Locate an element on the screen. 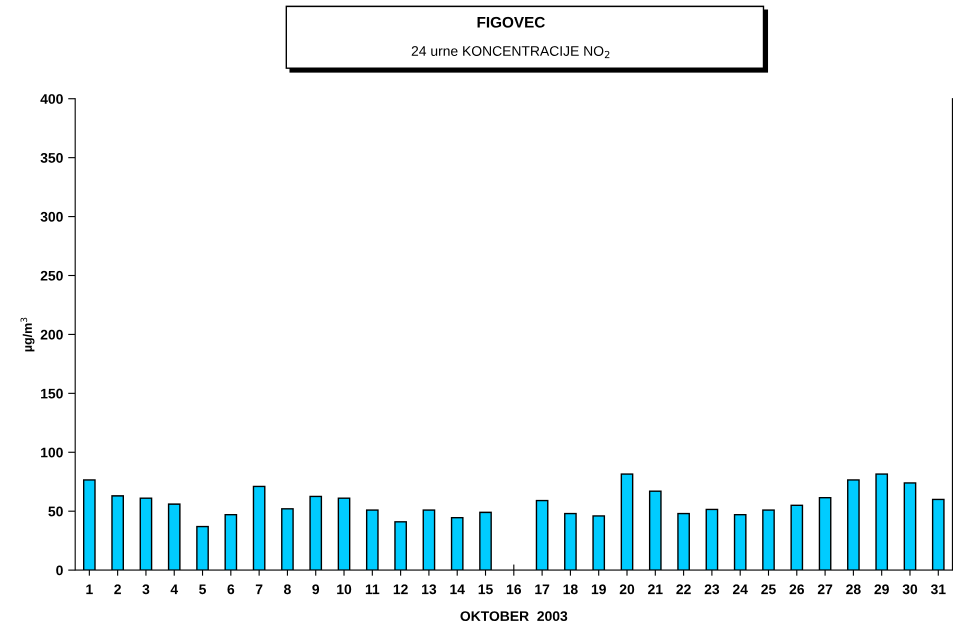 The image size is (964, 637). x-tick-label: 7 is located at coordinates (259, 589).